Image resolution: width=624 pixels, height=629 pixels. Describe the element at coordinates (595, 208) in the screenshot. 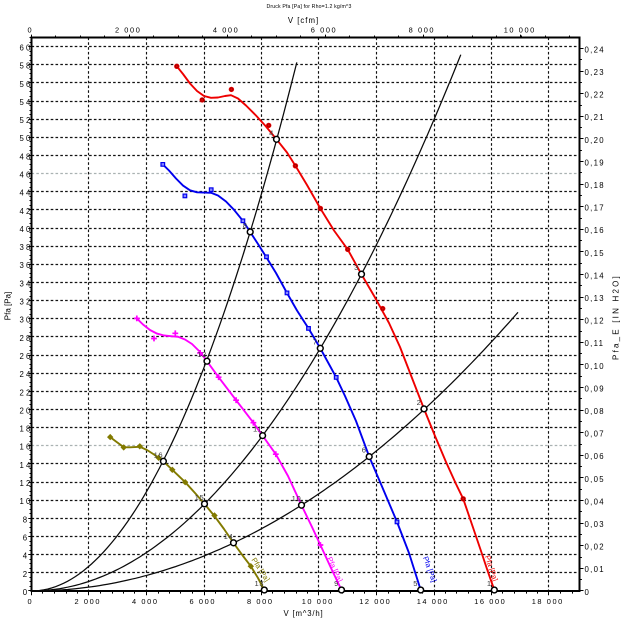

I see `svg-text: 0,17` at that location.